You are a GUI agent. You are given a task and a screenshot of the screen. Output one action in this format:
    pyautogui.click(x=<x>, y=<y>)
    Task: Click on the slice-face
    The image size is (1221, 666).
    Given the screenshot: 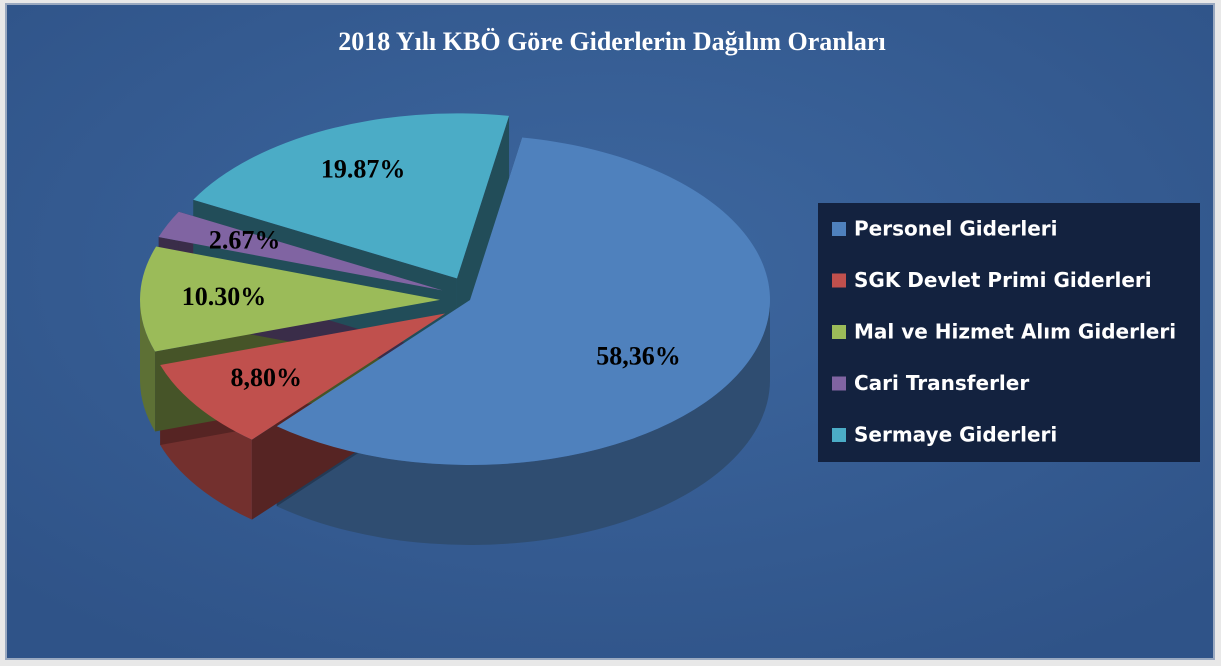 What is the action you would take?
    pyautogui.click(x=483, y=237)
    